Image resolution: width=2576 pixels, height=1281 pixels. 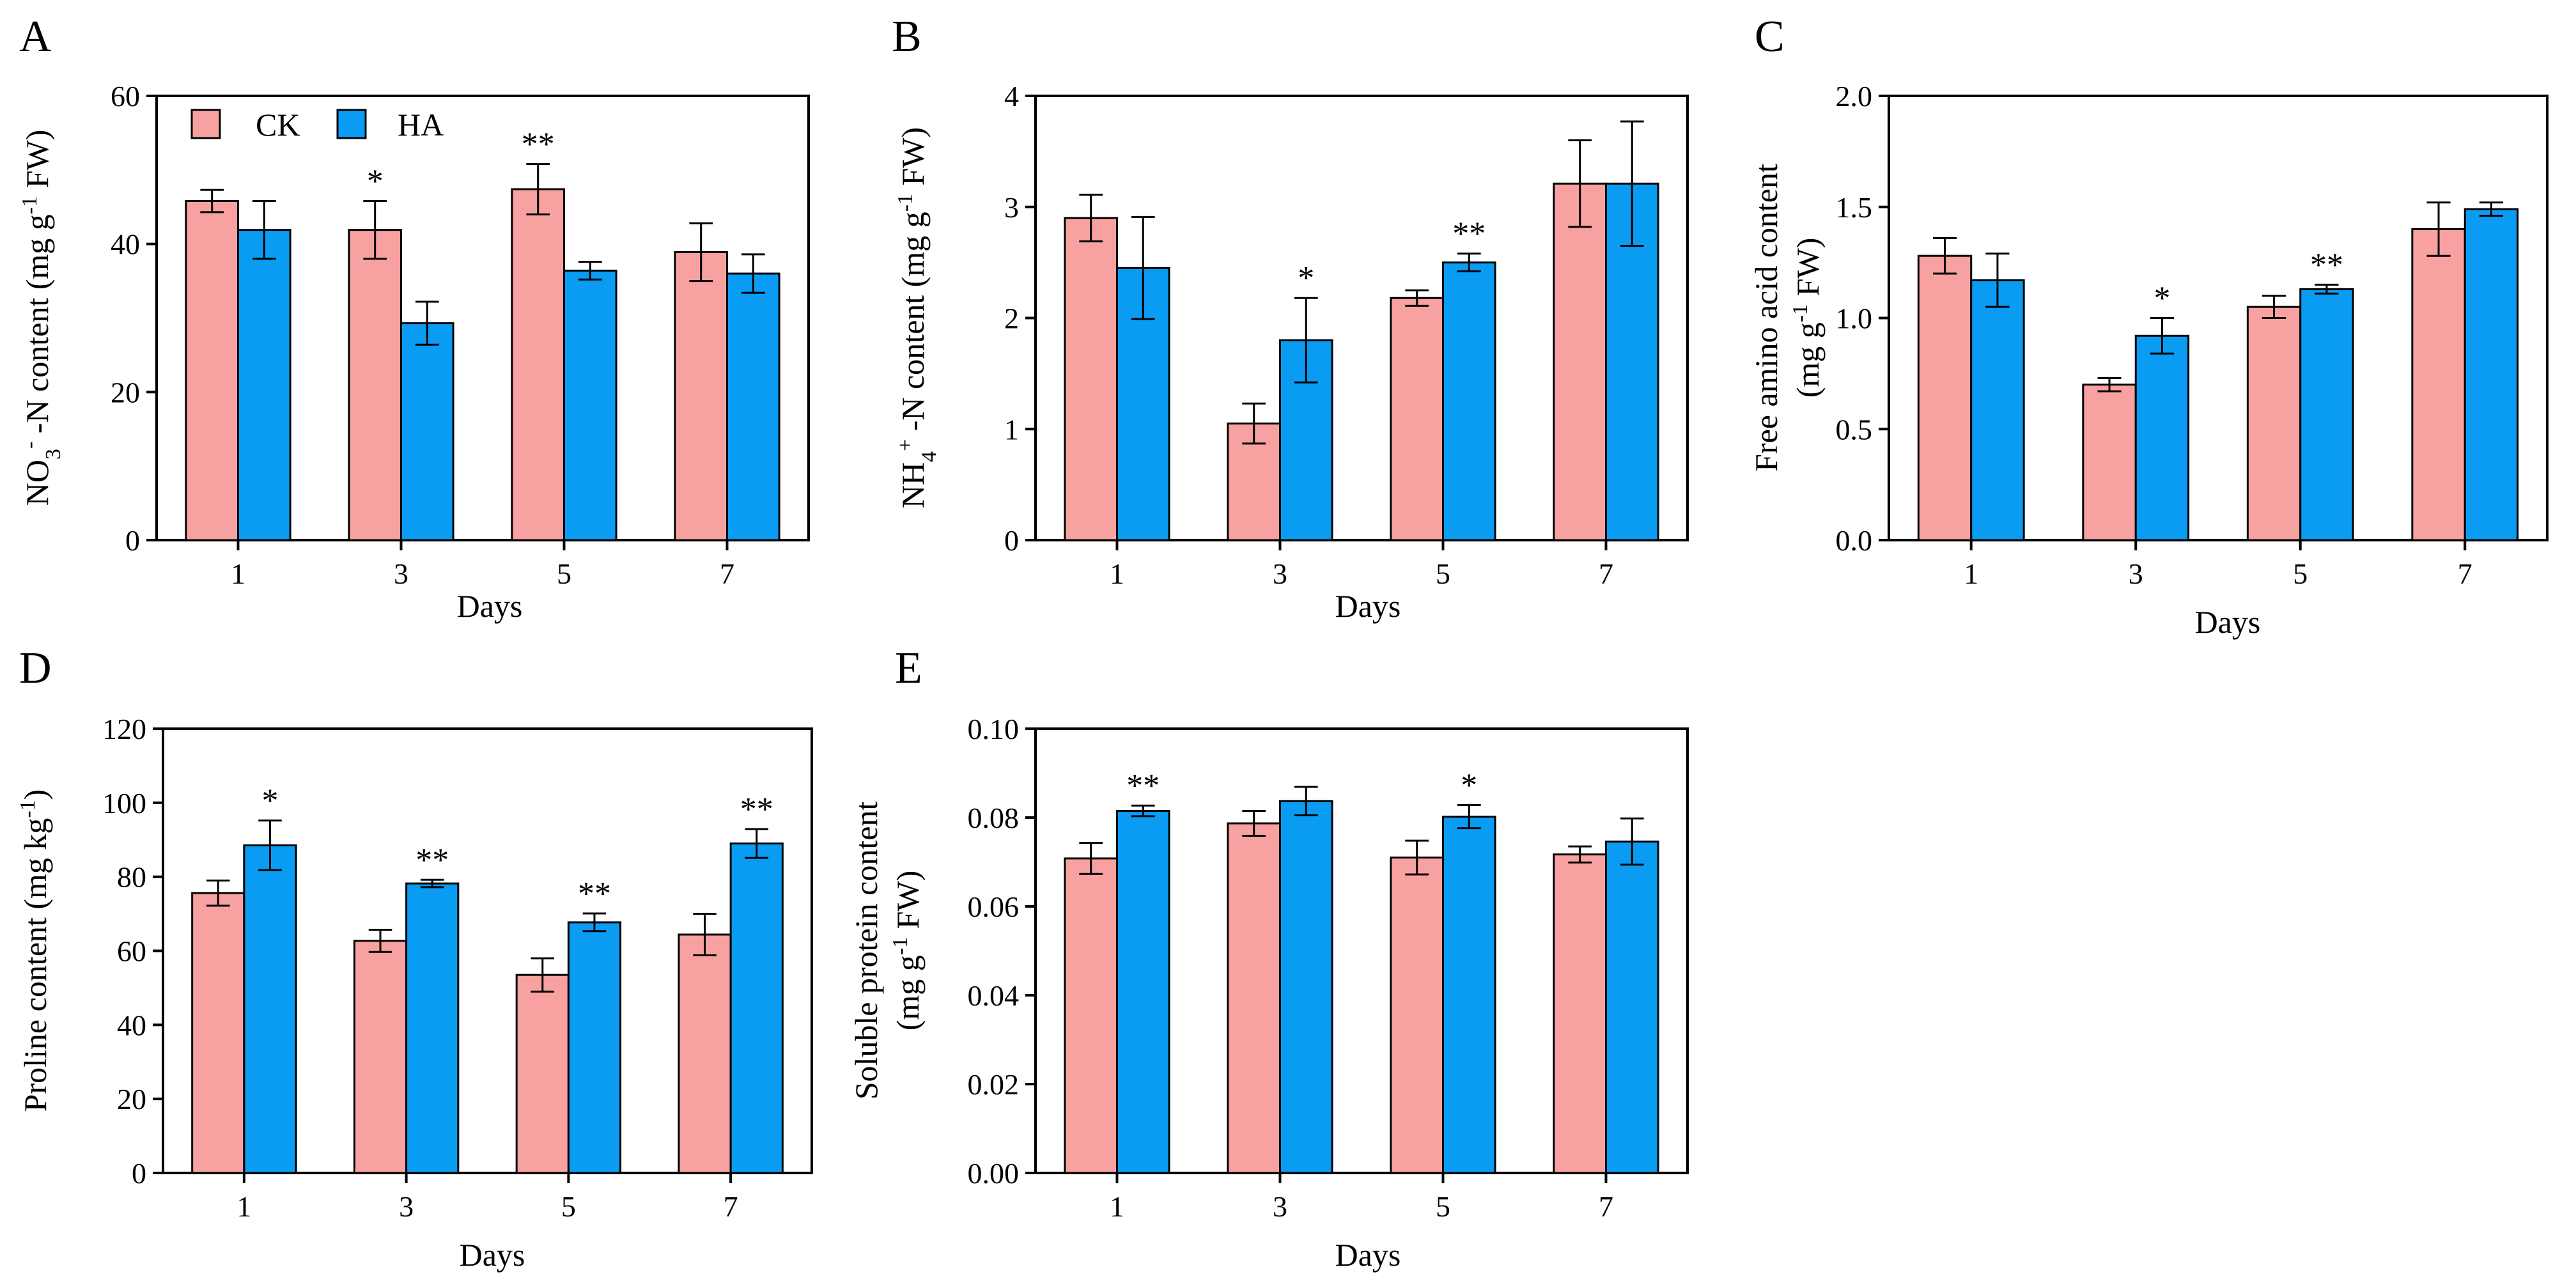 I want to click on x-axis-title-e: Days, so click(x=1368, y=1255).